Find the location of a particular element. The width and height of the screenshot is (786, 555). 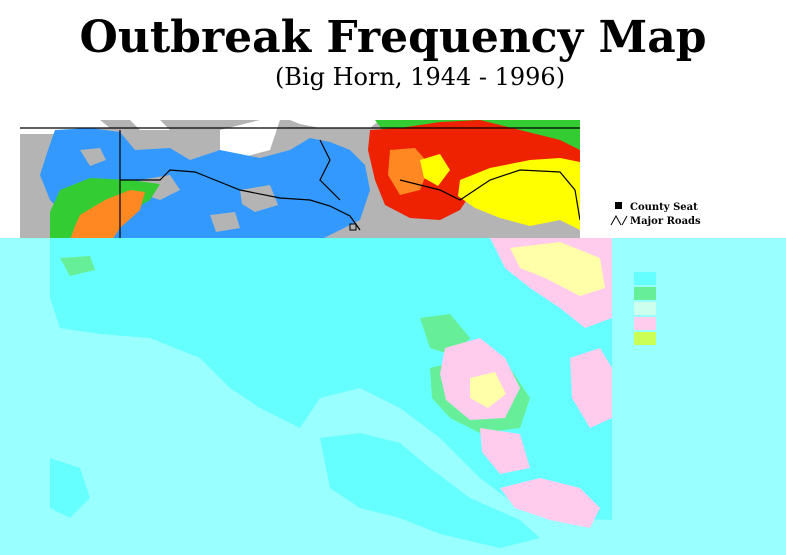

map-yellow-region is located at coordinates (500, 192).